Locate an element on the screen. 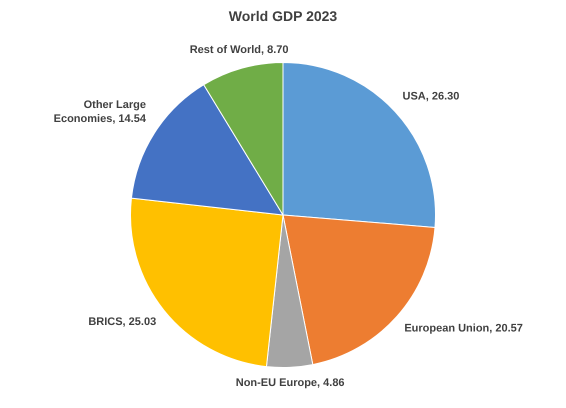 The image size is (566, 408). slice-label: Rest of World, 8.70 is located at coordinates (239, 50).